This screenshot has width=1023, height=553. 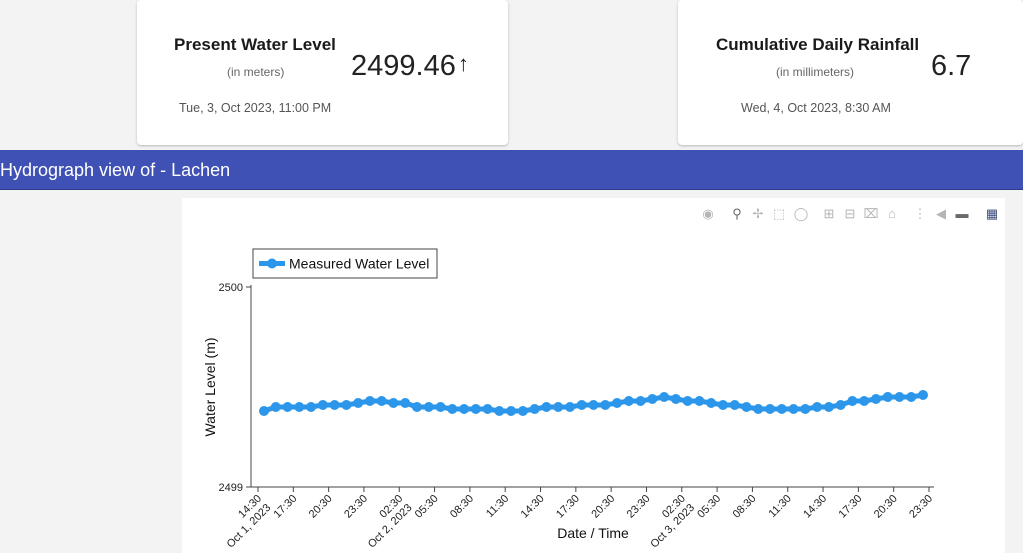 What do you see at coordinates (210, 386) in the screenshot?
I see `y-axis-title: Water Level (m)` at bounding box center [210, 386].